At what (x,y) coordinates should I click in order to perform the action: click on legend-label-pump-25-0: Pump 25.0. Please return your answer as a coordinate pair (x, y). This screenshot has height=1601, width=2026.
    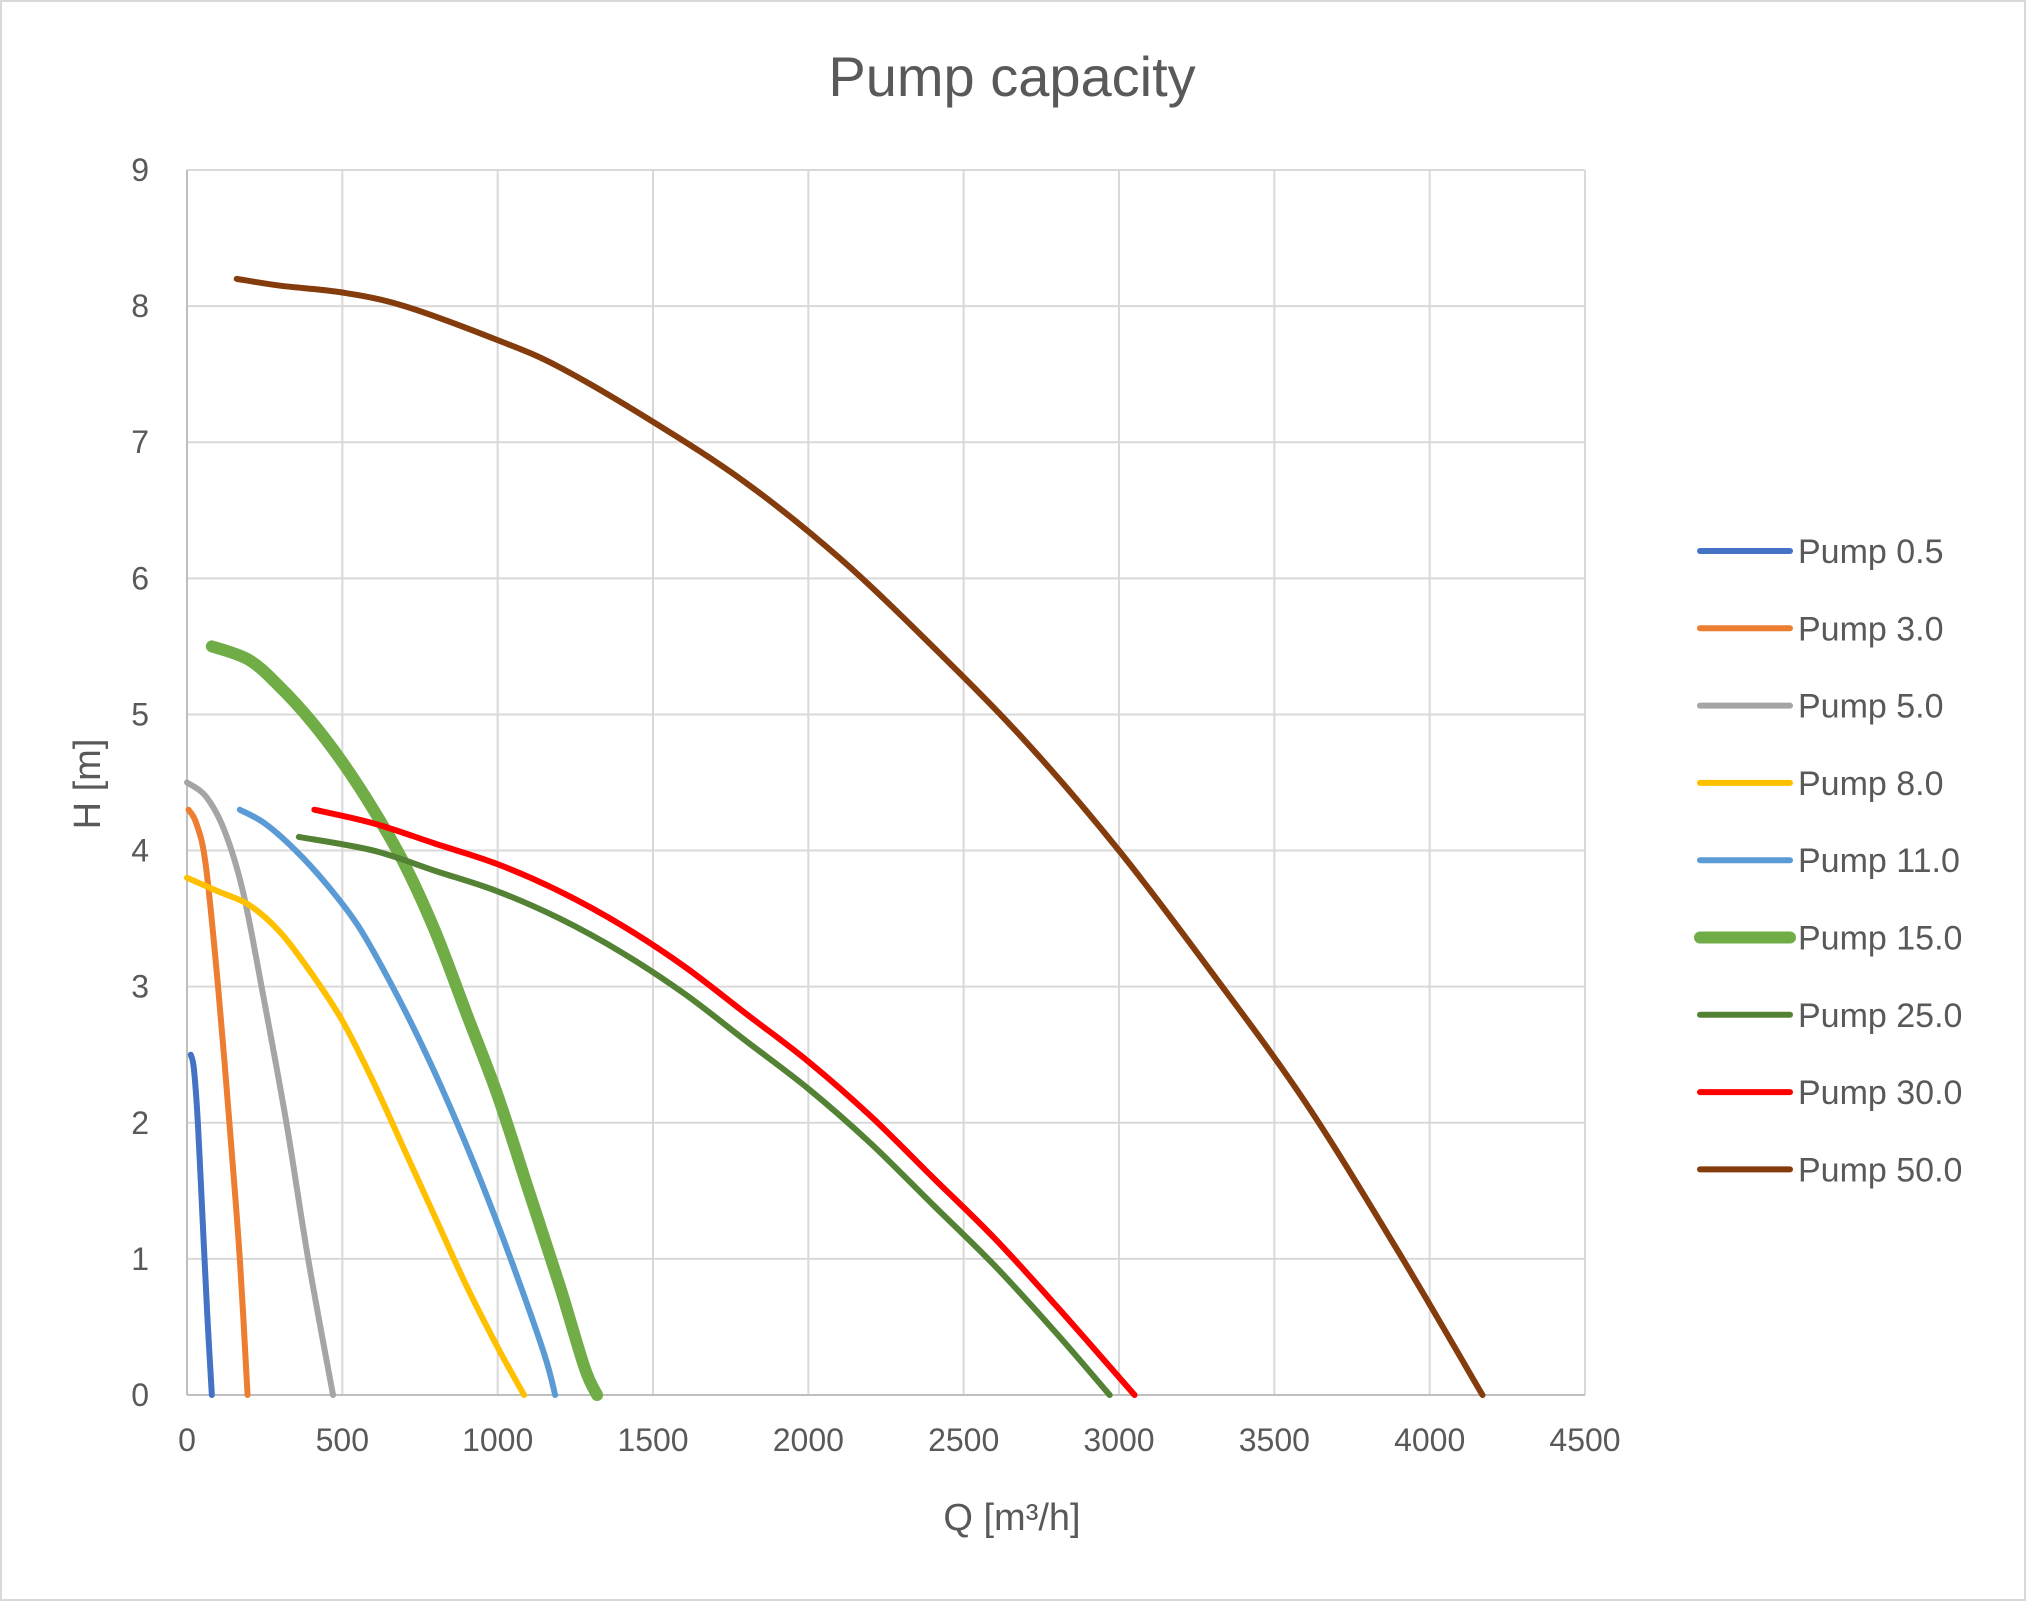
    Looking at the image, I should click on (1880, 1016).